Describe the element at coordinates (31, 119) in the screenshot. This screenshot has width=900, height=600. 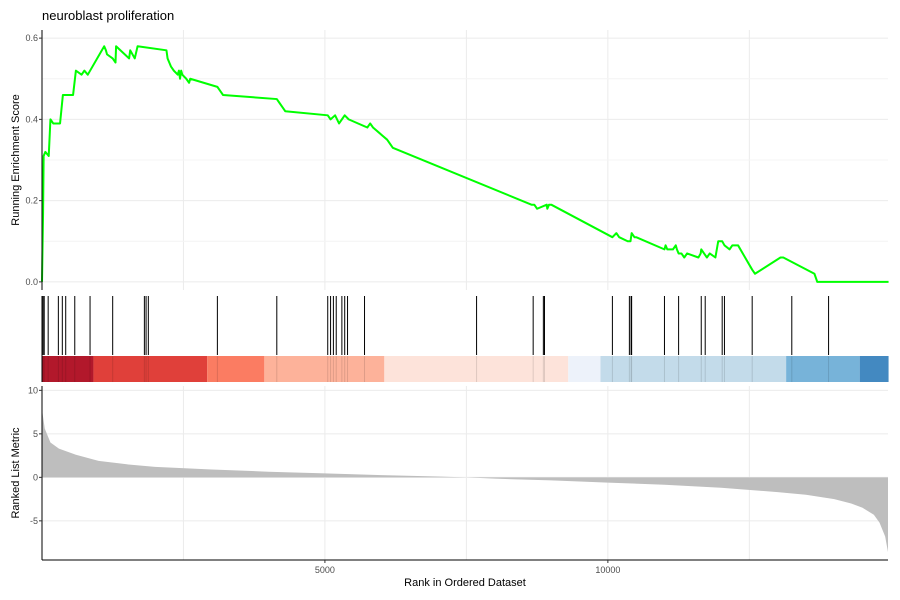
I see `y-tick-label: 0.4` at that location.